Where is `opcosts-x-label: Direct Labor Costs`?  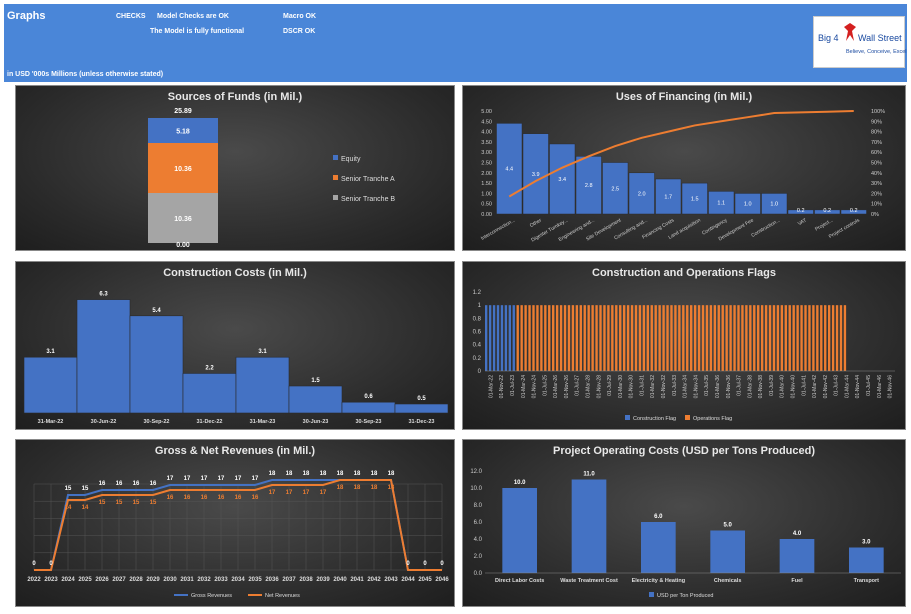
opcosts-x-label: Direct Labor Costs is located at coordinates (519, 581).